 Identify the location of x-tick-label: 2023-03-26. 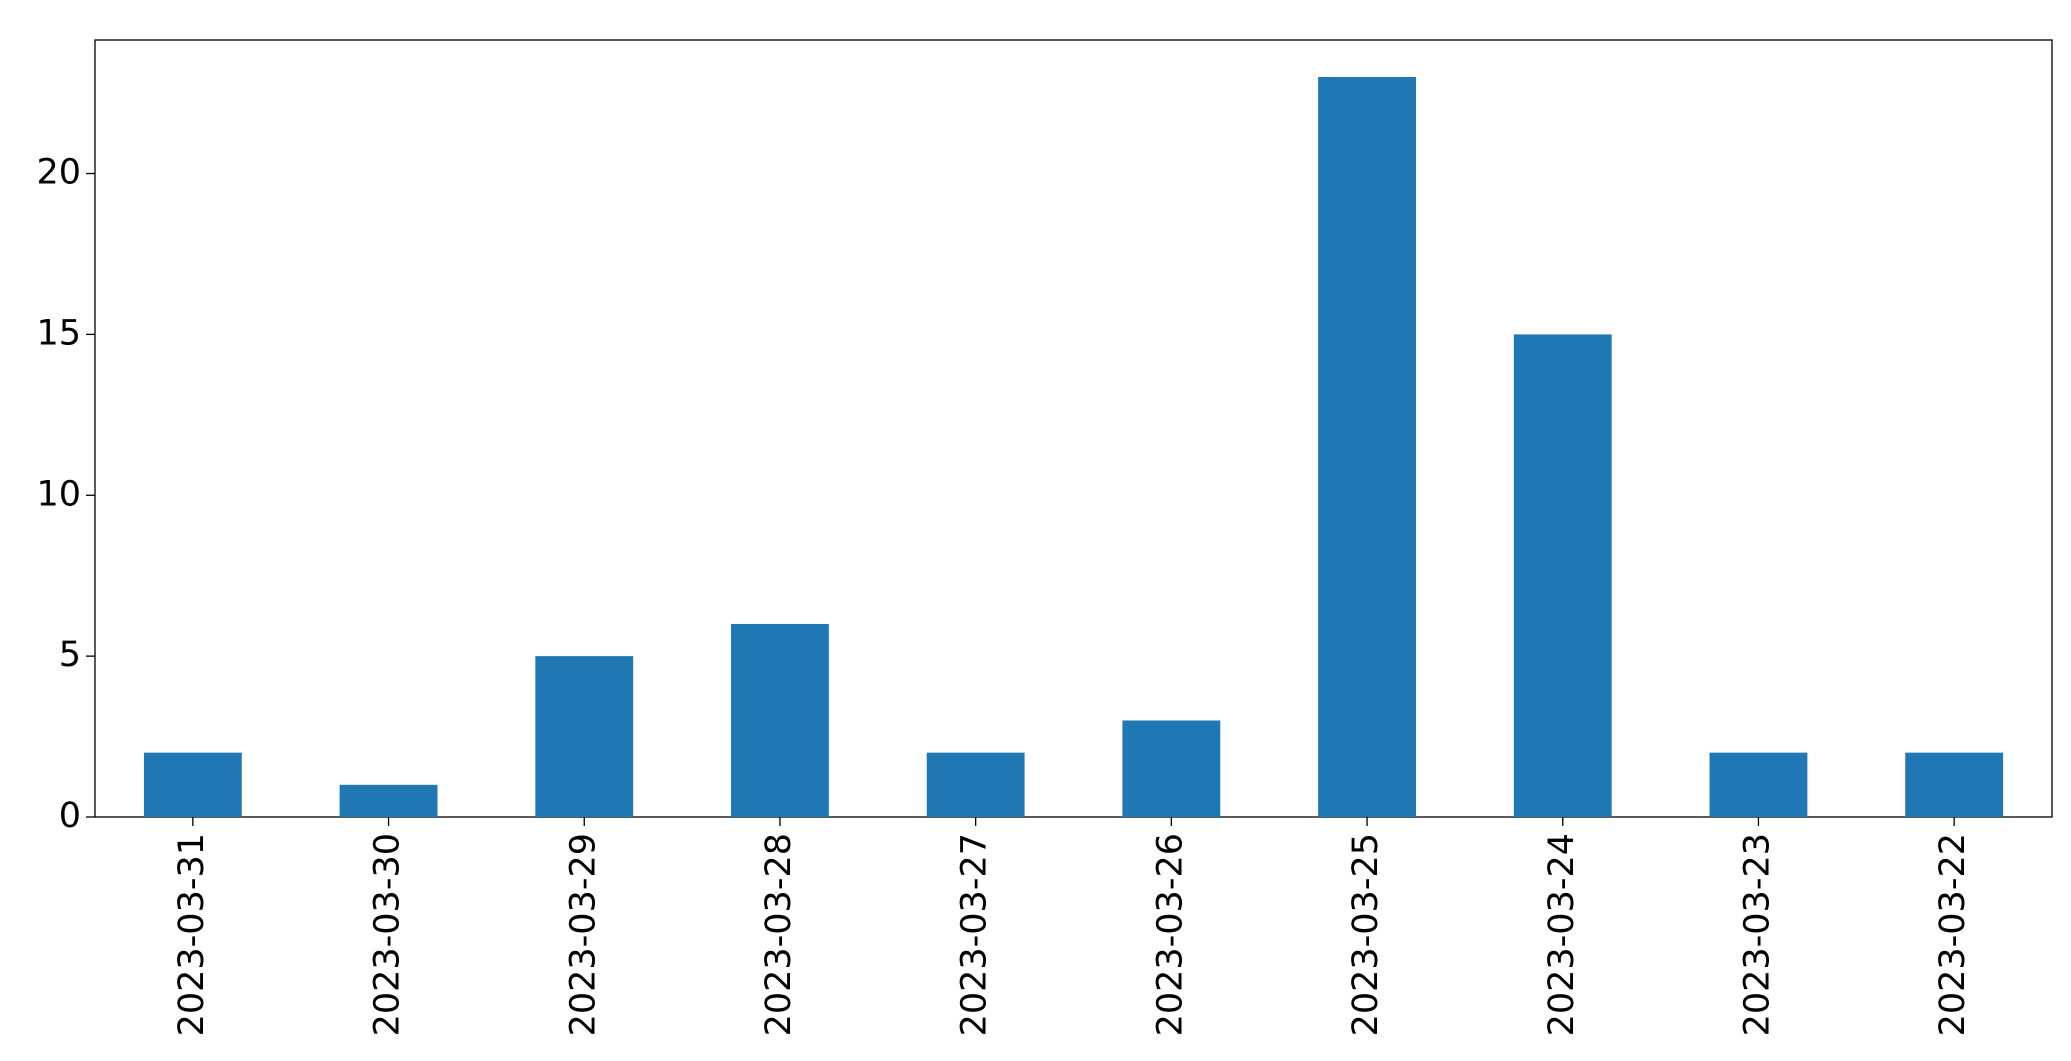
(1170, 934).